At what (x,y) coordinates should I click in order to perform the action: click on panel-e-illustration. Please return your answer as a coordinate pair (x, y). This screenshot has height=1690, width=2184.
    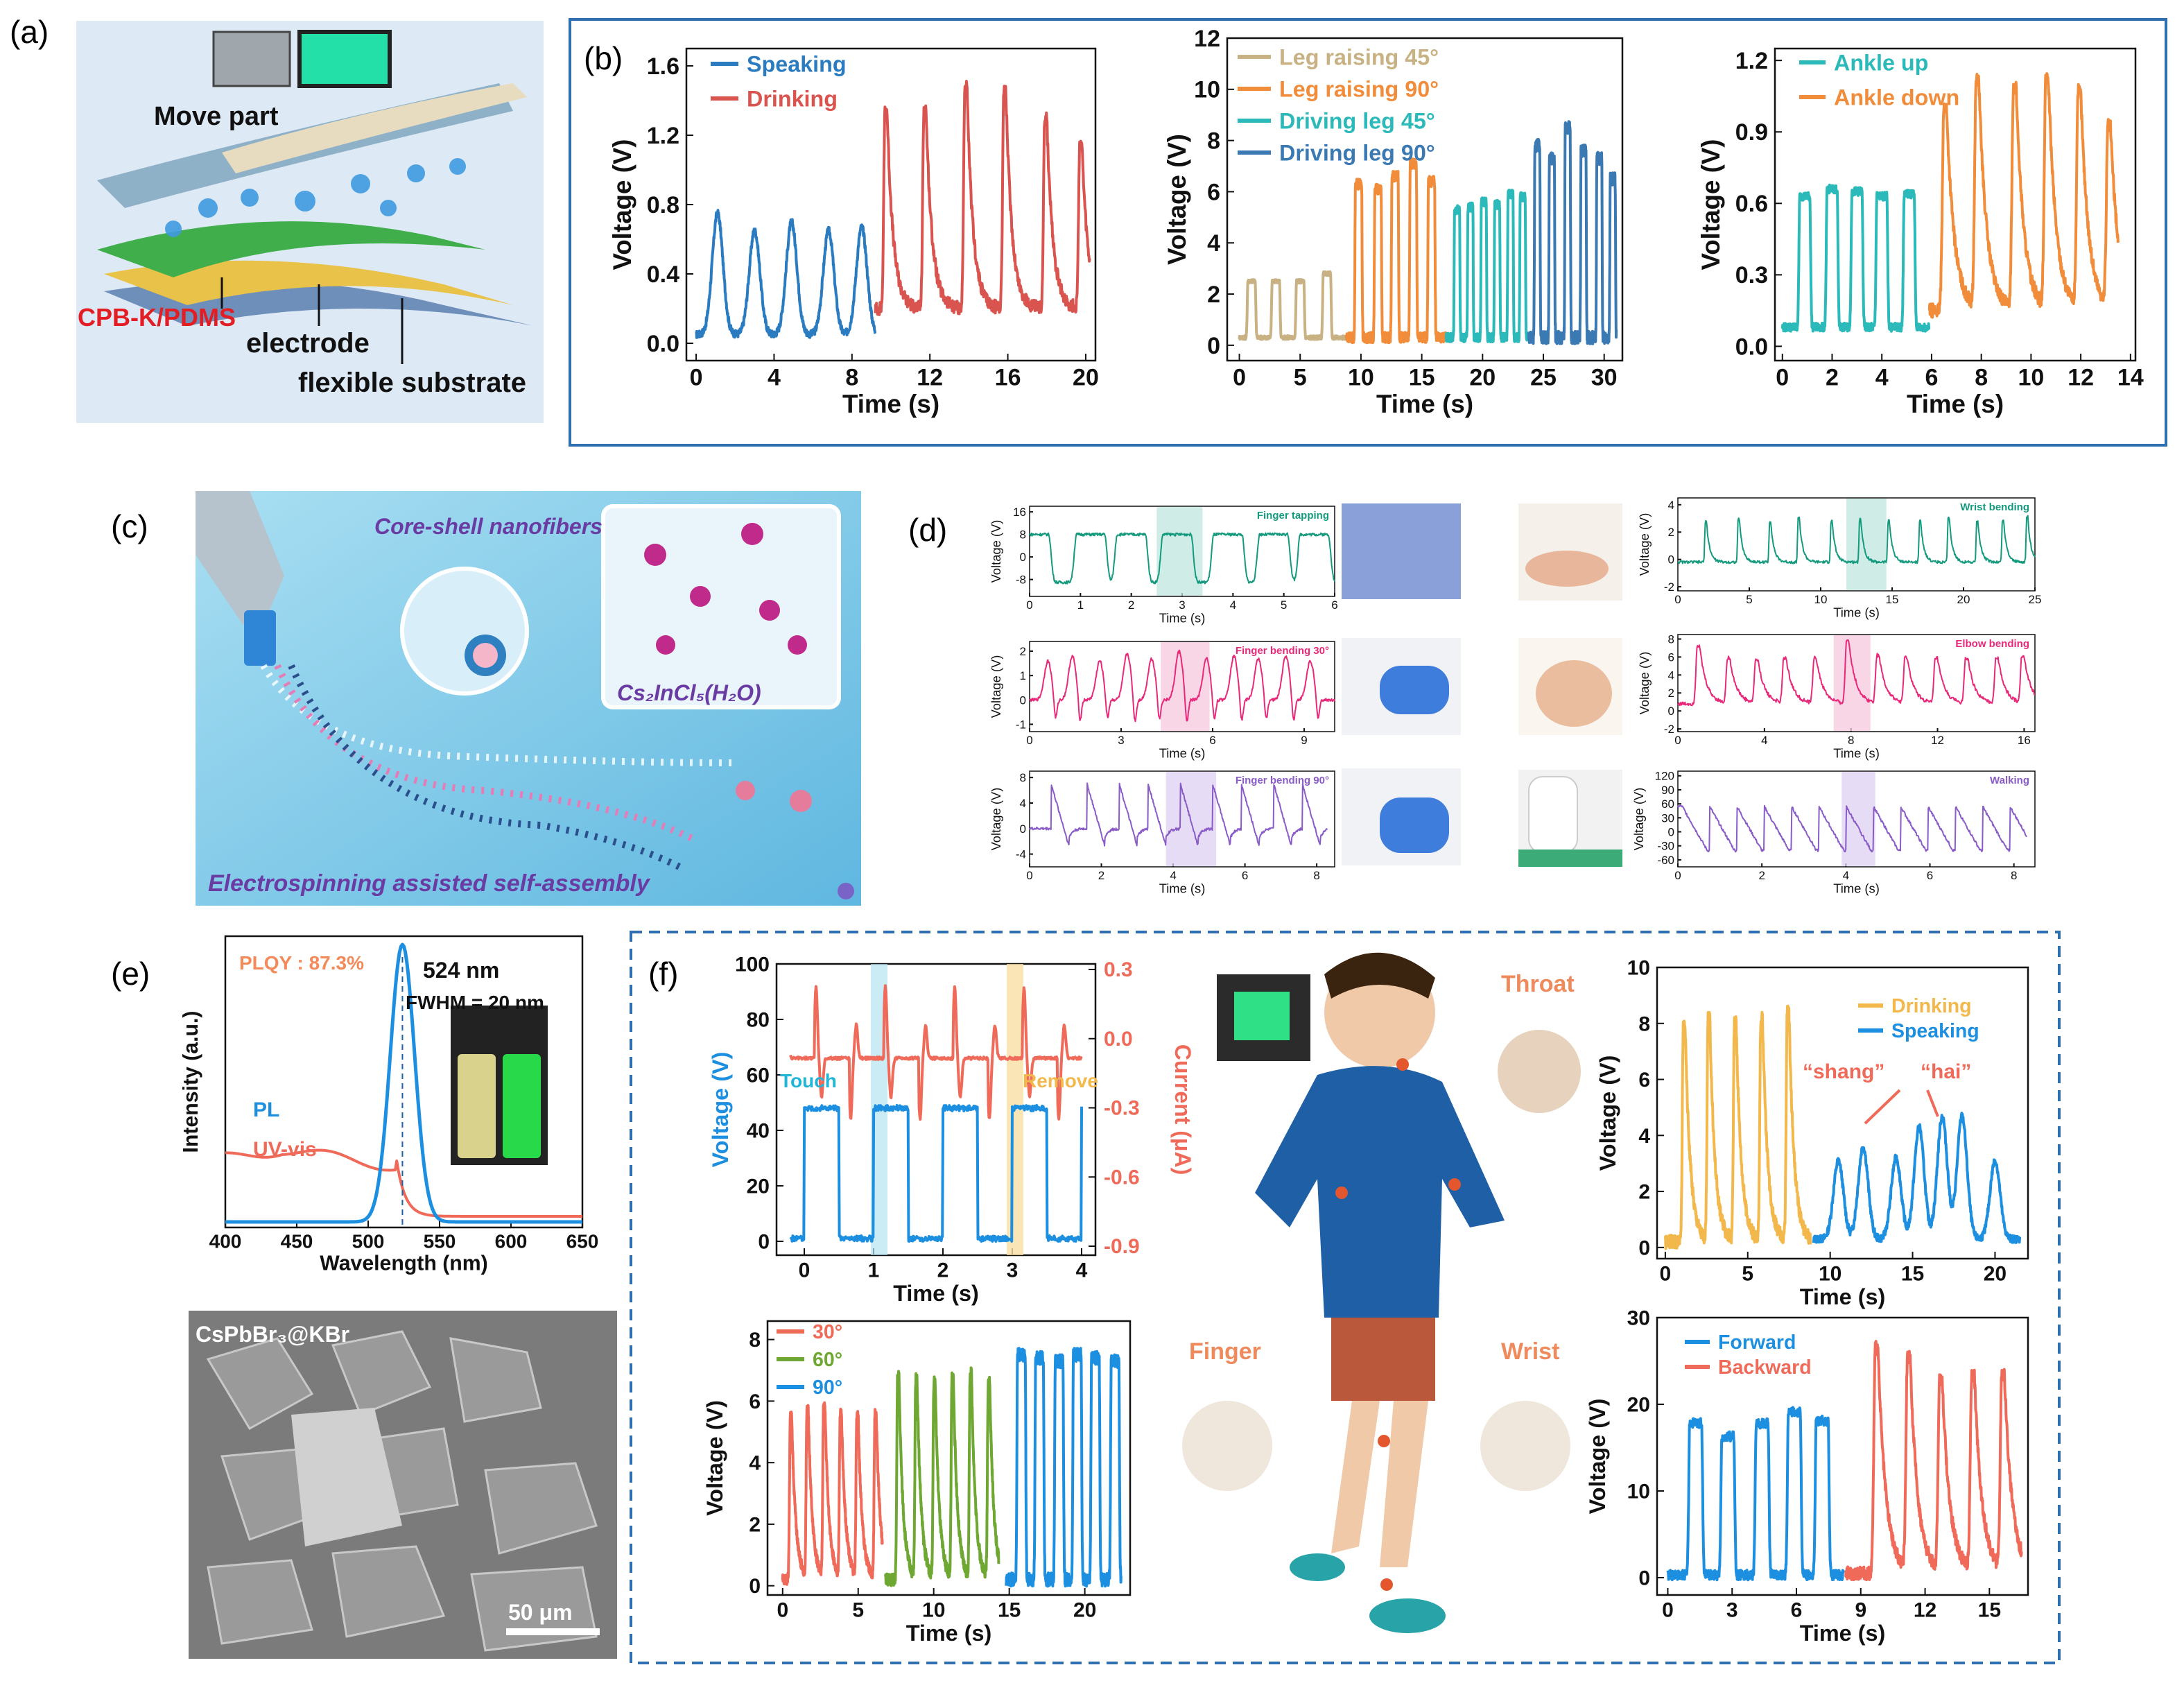
    Looking at the image, I should click on (403, 1332).